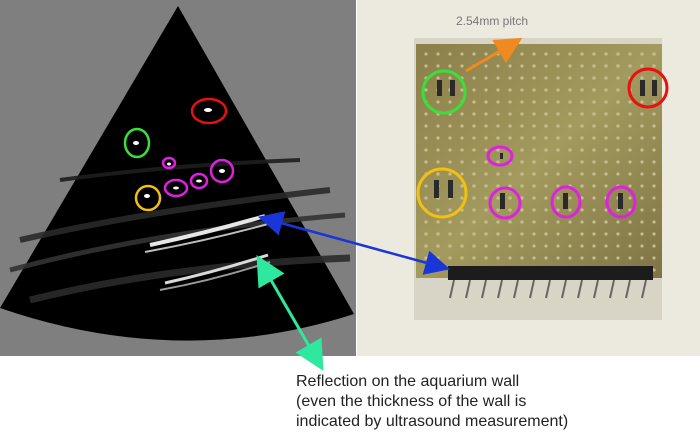 Image resolution: width=700 pixels, height=443 pixels. What do you see at coordinates (444, 92) in the screenshot?
I see `green-circle-photo` at bounding box center [444, 92].